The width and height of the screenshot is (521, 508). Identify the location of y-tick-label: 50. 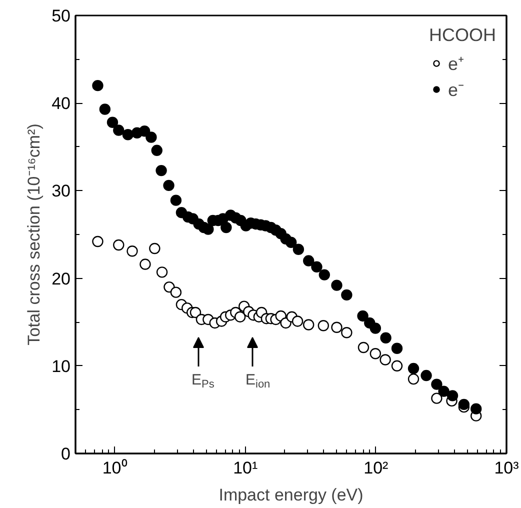
(61, 16).